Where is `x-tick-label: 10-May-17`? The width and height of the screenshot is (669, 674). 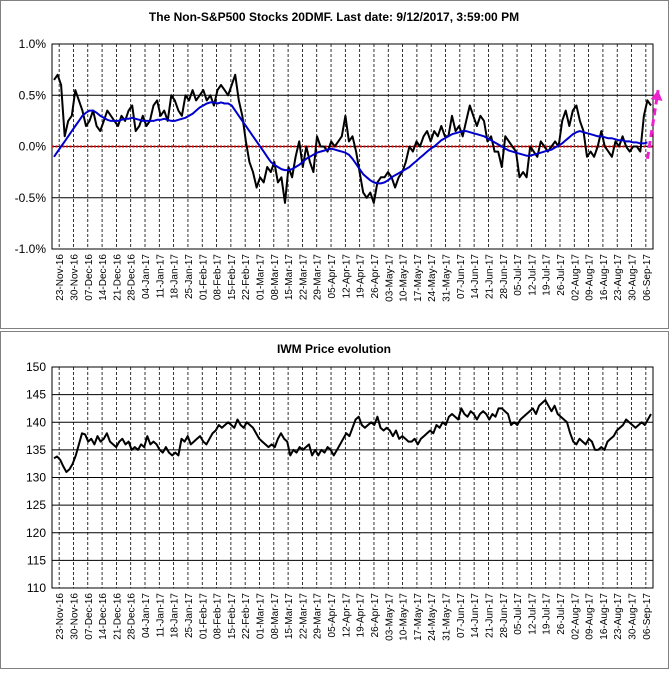 x-tick-label: 10-May-17 is located at coordinates (404, 617).